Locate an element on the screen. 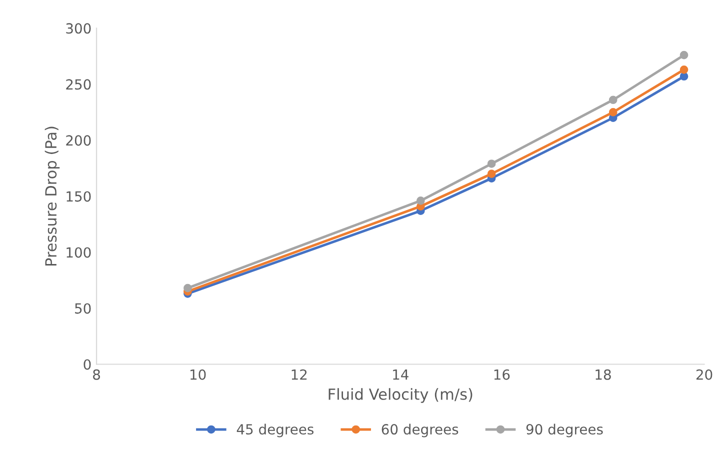  x-tick-label: 16 is located at coordinates (502, 374).